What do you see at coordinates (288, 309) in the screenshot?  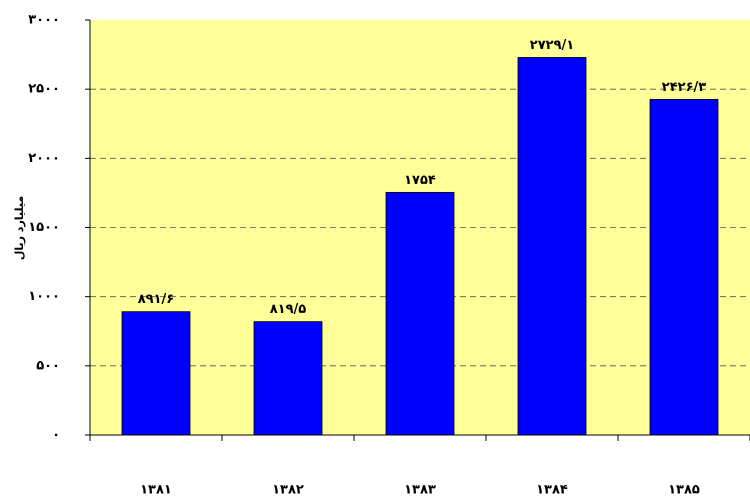 I see `value-label: ۸۱۹/۵` at bounding box center [288, 309].